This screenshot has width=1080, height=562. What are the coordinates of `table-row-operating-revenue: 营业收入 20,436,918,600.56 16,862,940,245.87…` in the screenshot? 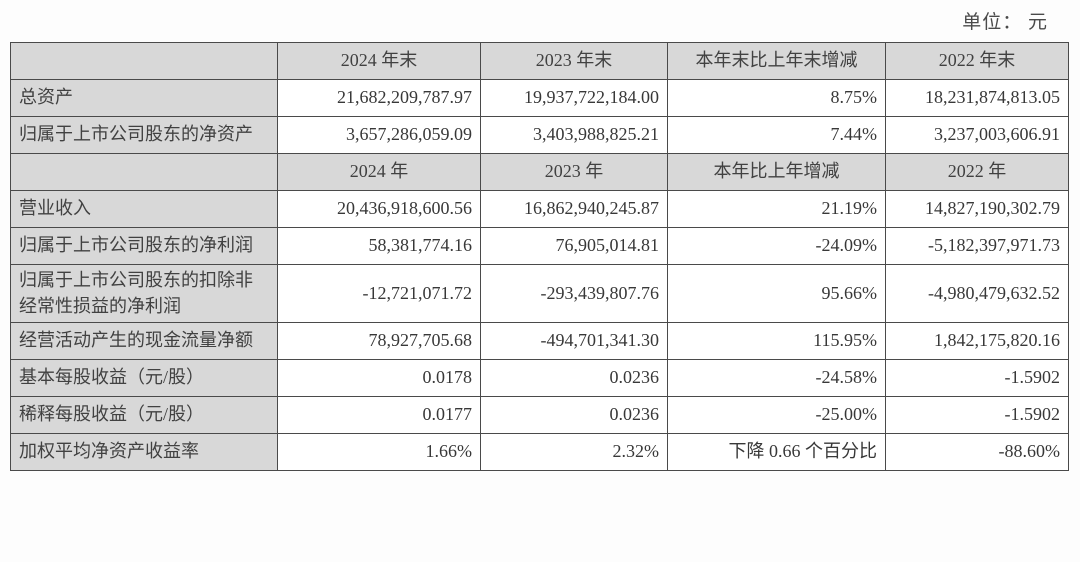 It's located at (539, 209).